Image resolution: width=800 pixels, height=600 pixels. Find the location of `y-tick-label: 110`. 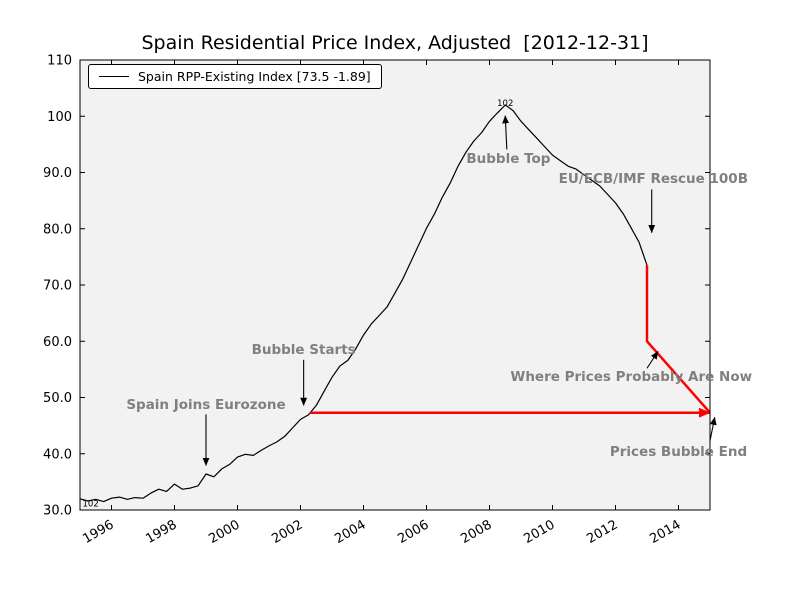

y-tick-label: 110 is located at coordinates (59, 61).